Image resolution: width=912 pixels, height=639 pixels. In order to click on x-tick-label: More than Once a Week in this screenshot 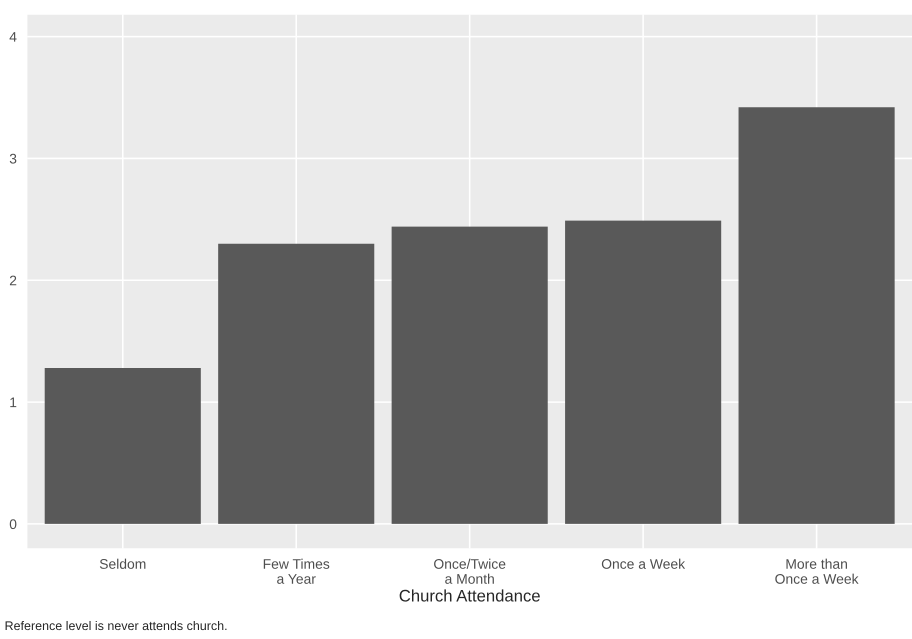, I will do `click(817, 571)`.